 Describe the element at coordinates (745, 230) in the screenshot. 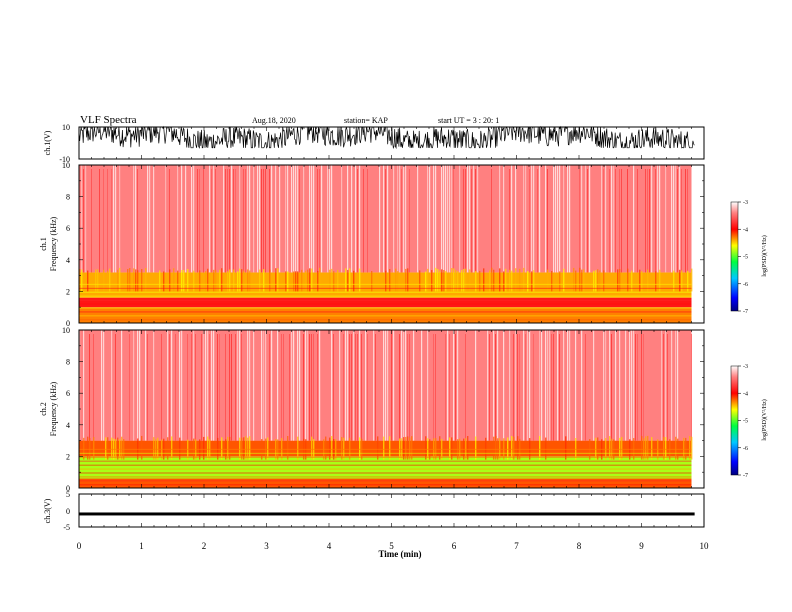

I see `colorbar-tick-label: -4` at that location.